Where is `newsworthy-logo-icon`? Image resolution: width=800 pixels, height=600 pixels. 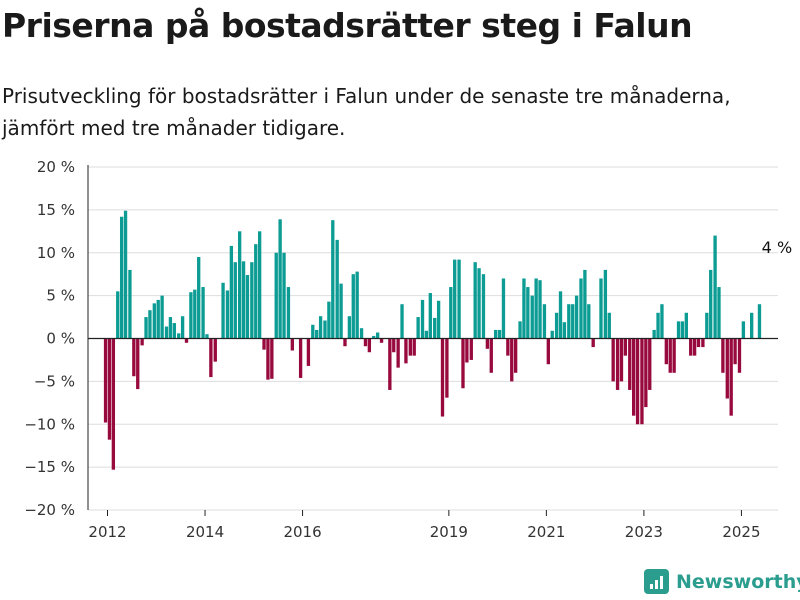
newsworthy-logo-icon is located at coordinates (656, 581).